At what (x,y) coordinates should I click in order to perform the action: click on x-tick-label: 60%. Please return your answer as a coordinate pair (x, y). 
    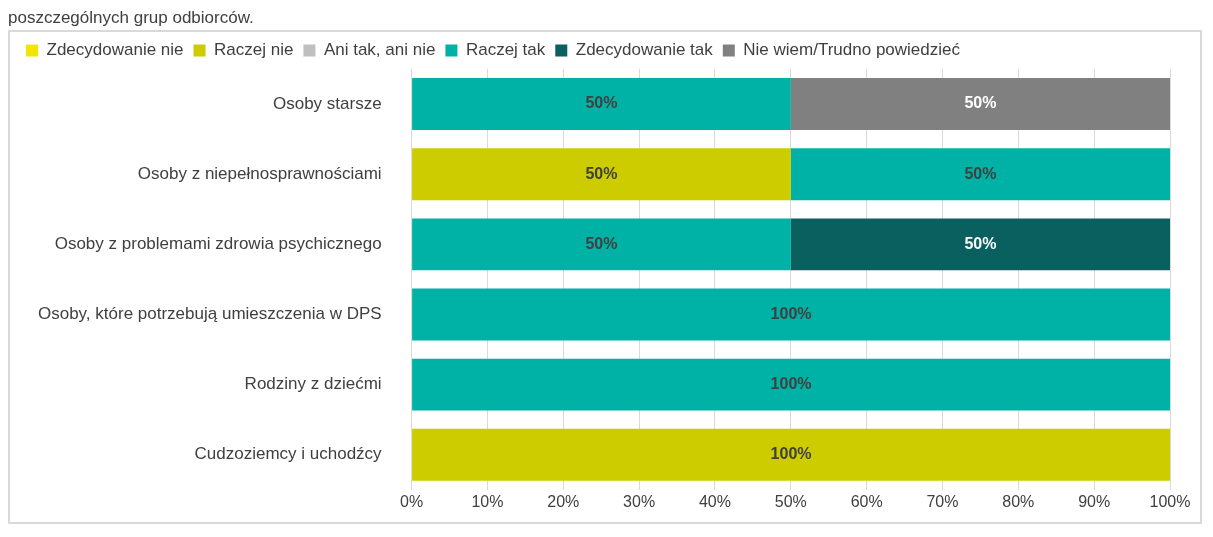
    Looking at the image, I should click on (866, 501).